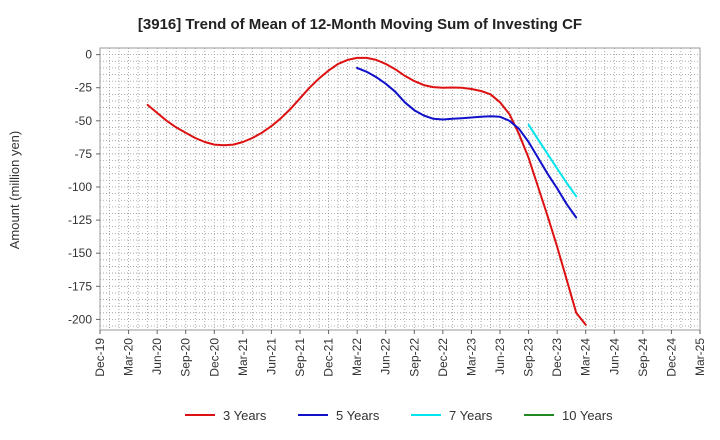 The width and height of the screenshot is (720, 440). What do you see at coordinates (214, 357) in the screenshot?
I see `x-tick-label: Dec-20` at bounding box center [214, 357].